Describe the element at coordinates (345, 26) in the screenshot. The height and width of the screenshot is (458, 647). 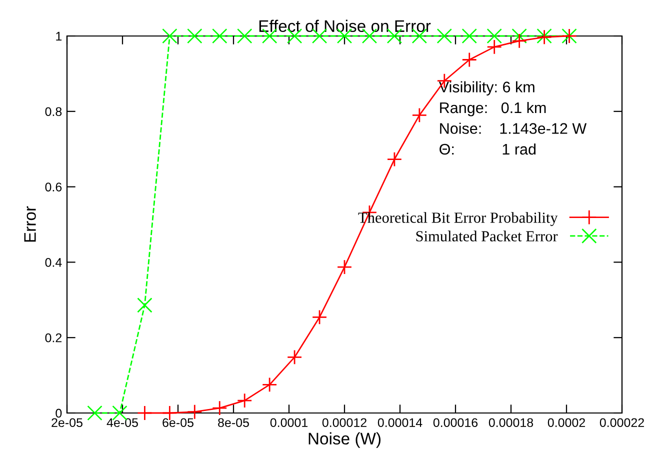
I see `chart-title: Effect of Noise on Error` at that location.